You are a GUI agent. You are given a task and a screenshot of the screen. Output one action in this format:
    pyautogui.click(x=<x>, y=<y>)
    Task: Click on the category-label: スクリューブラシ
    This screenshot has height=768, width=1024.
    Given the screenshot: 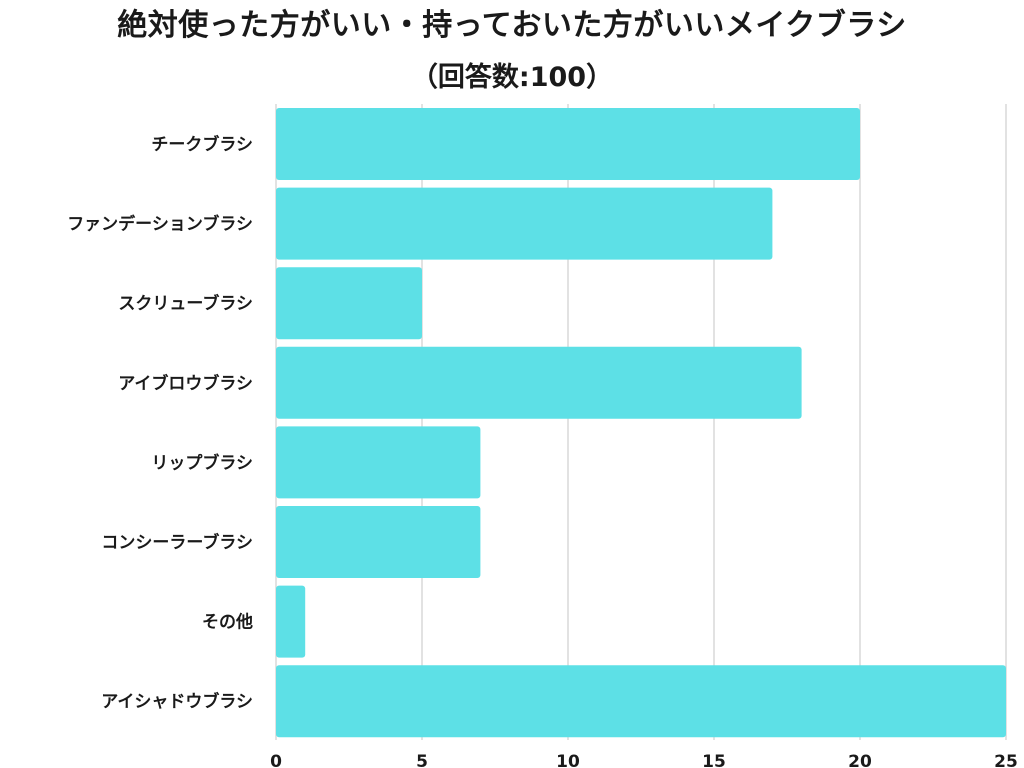 What is the action you would take?
    pyautogui.click(x=185, y=303)
    